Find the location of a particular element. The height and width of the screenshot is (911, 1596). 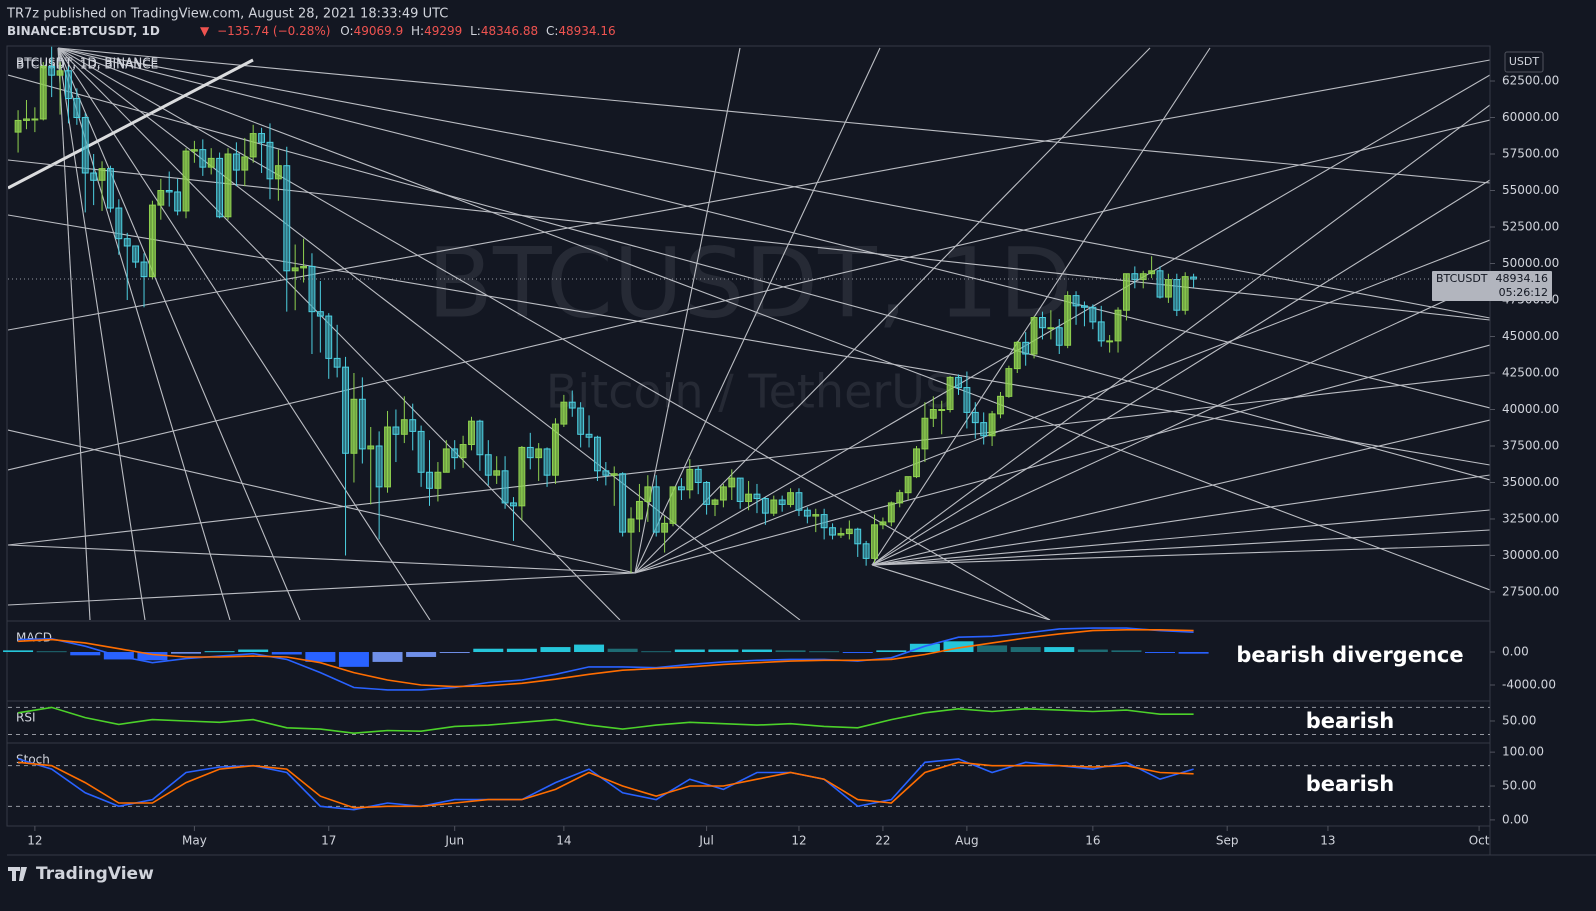

y-tick-label: -4000.00 is located at coordinates (1529, 684).